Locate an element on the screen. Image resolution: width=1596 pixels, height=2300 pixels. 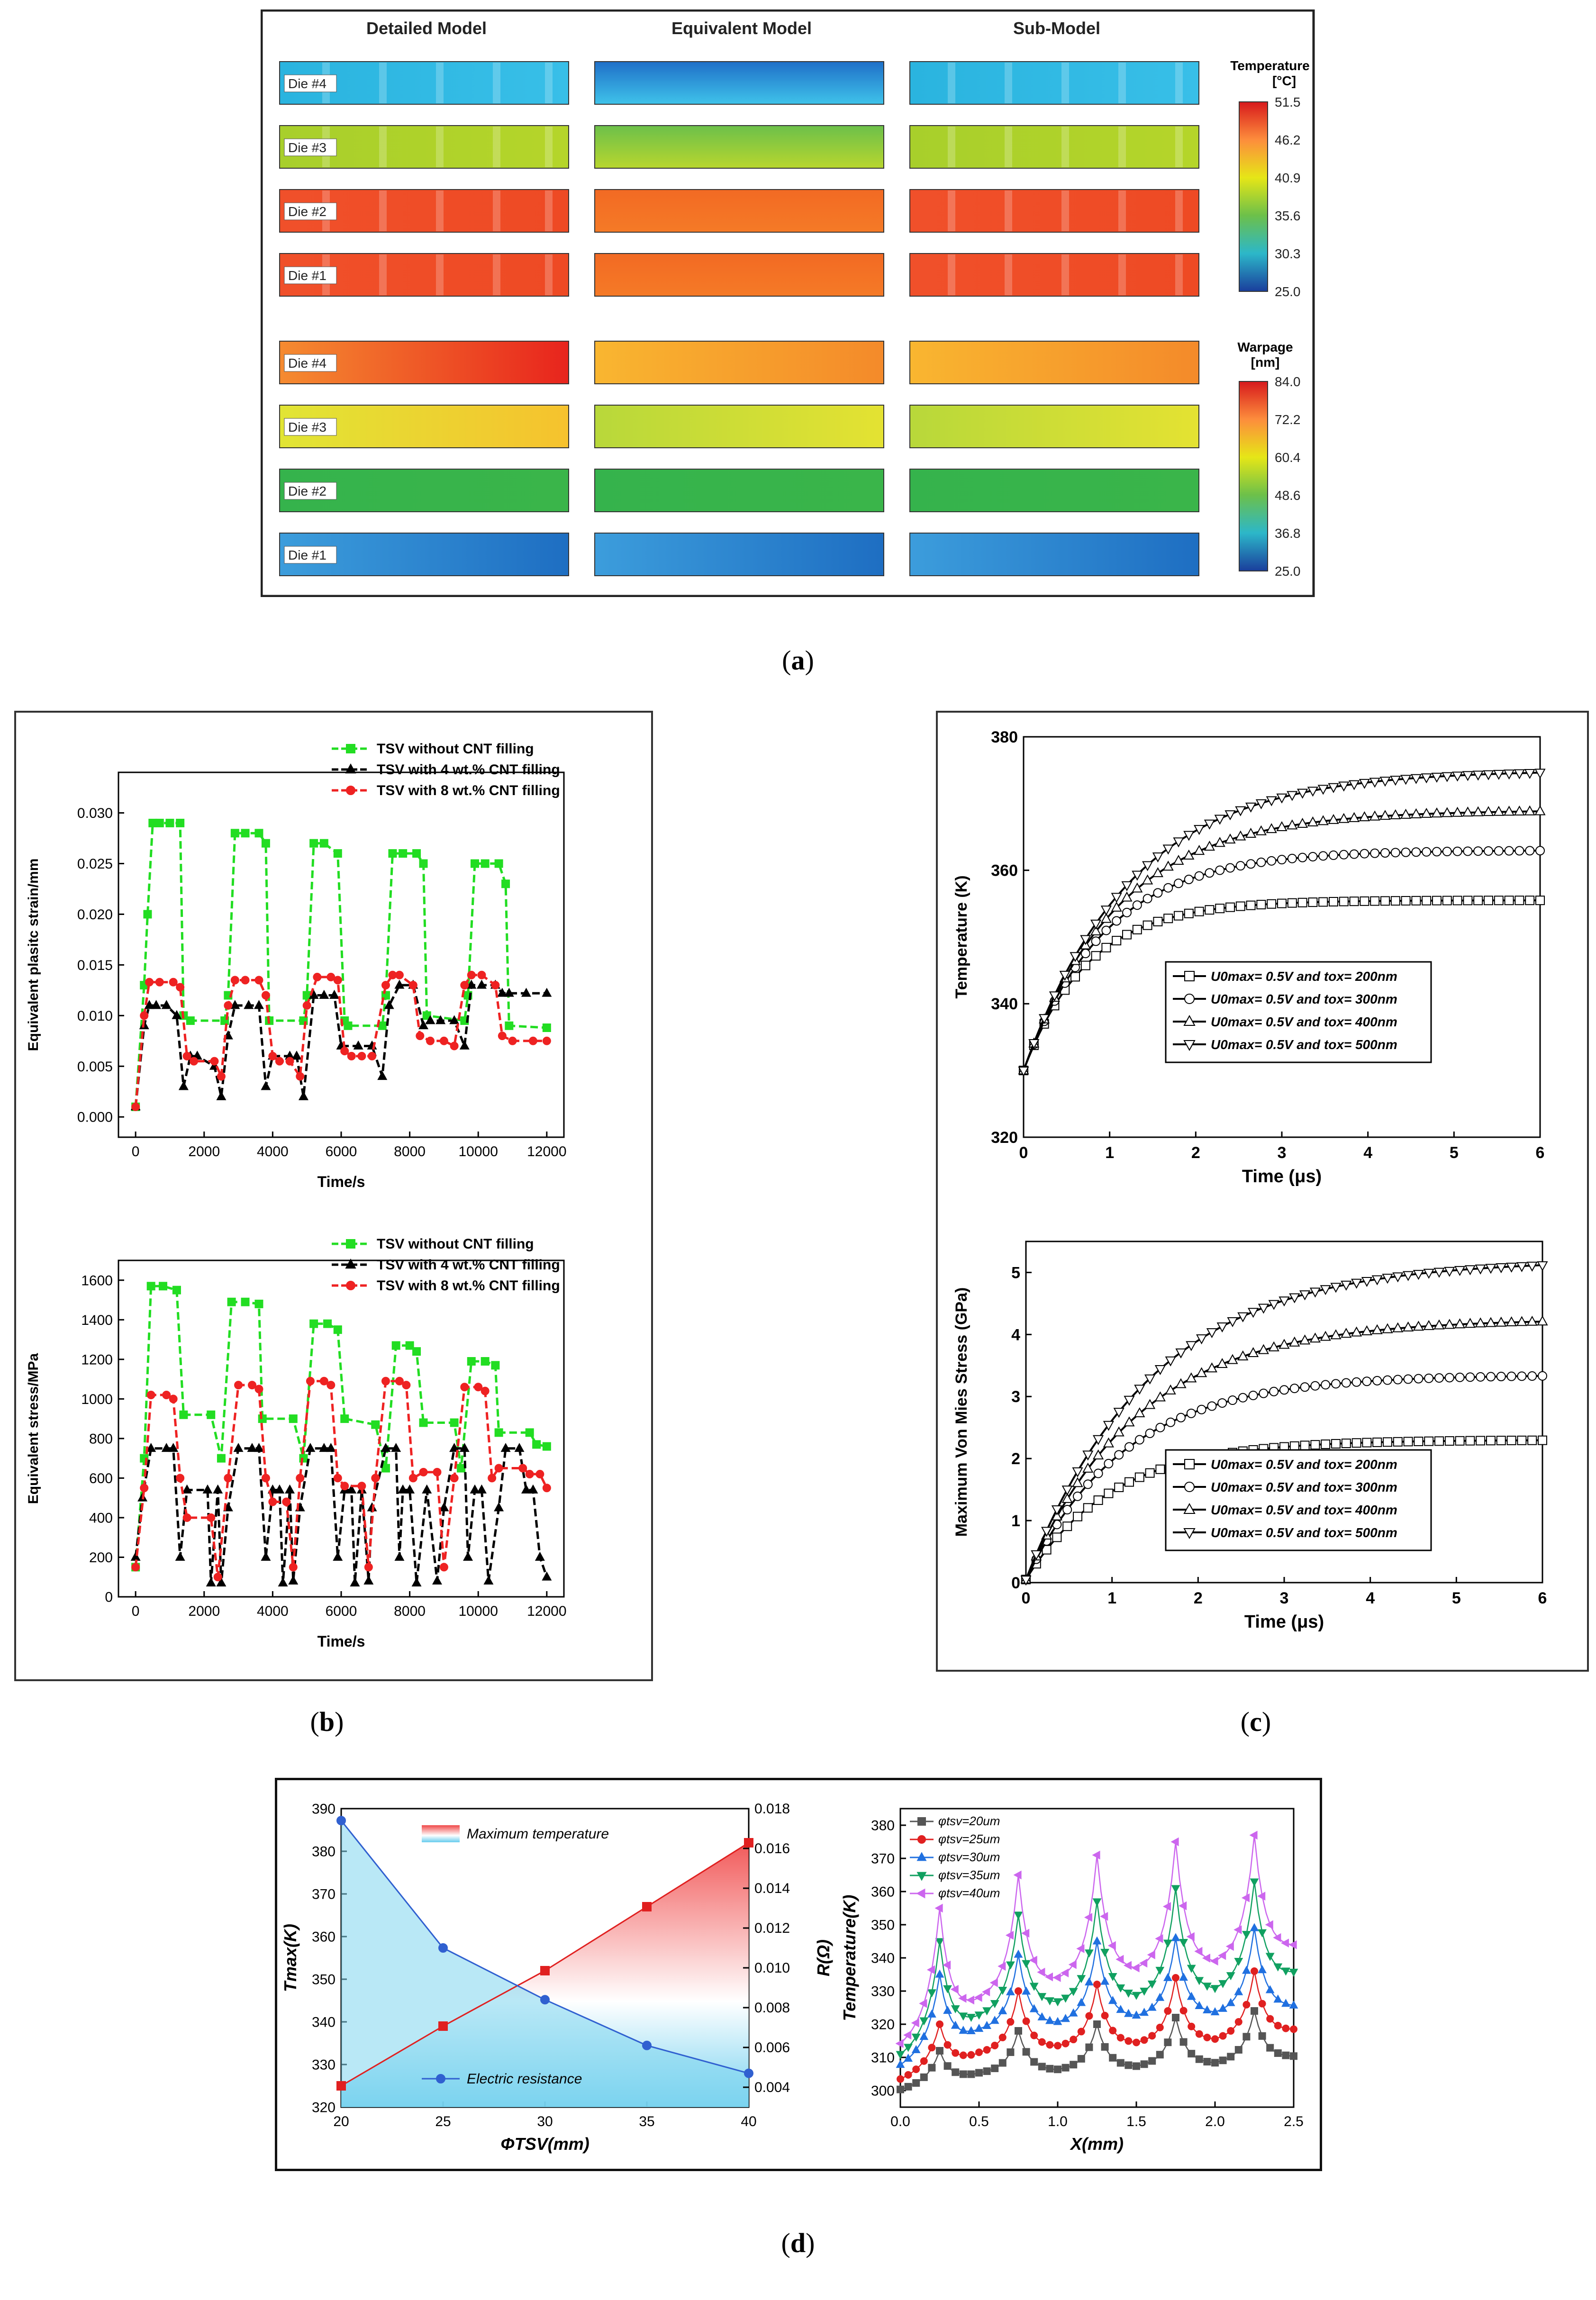
legend-label: TSV with 8 wt.% CNT filling is located at coordinates (469, 791).